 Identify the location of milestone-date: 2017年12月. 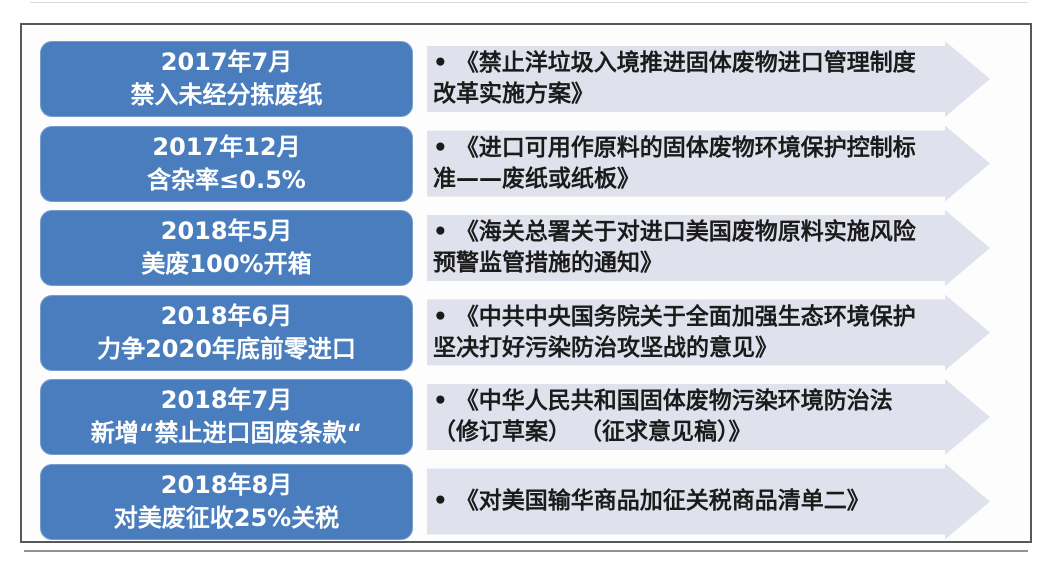
(226, 146).